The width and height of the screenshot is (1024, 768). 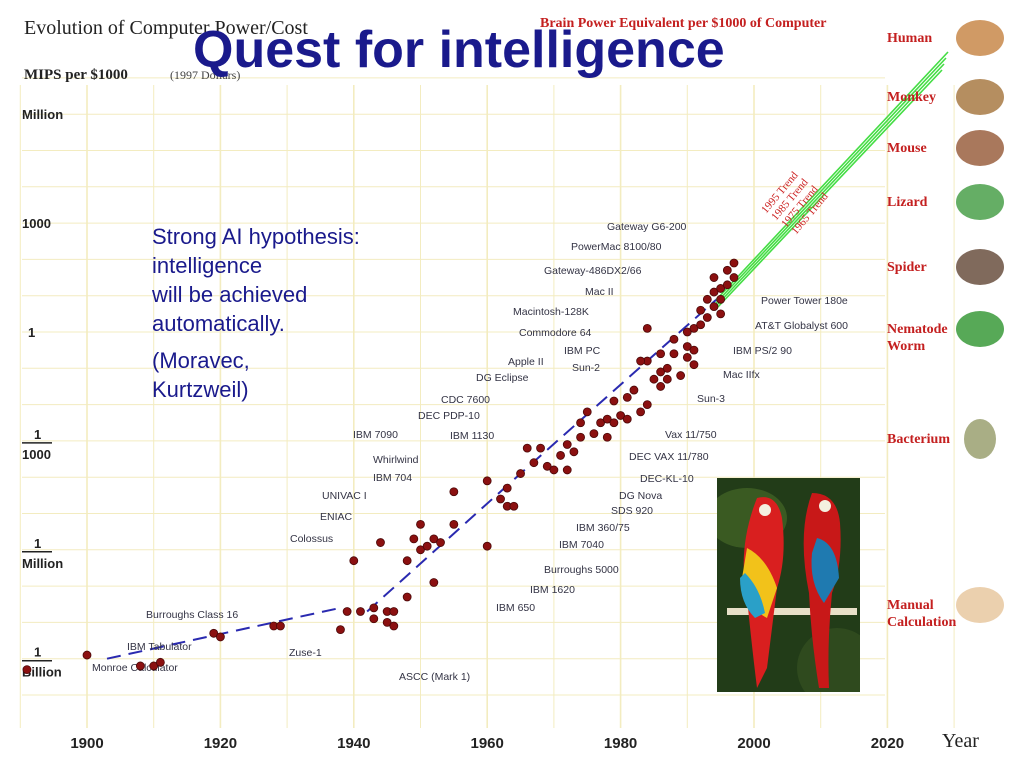 I want to click on monkey-icon, so click(x=980, y=97).